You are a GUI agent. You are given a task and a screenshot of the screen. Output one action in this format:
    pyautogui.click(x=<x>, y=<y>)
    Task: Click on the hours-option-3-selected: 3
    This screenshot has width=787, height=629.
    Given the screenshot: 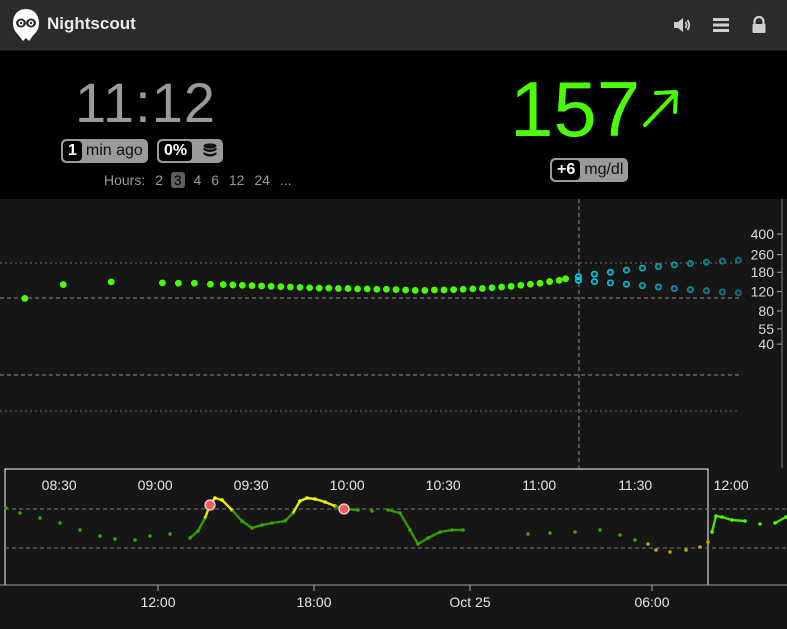 What is the action you would take?
    pyautogui.click(x=177, y=180)
    